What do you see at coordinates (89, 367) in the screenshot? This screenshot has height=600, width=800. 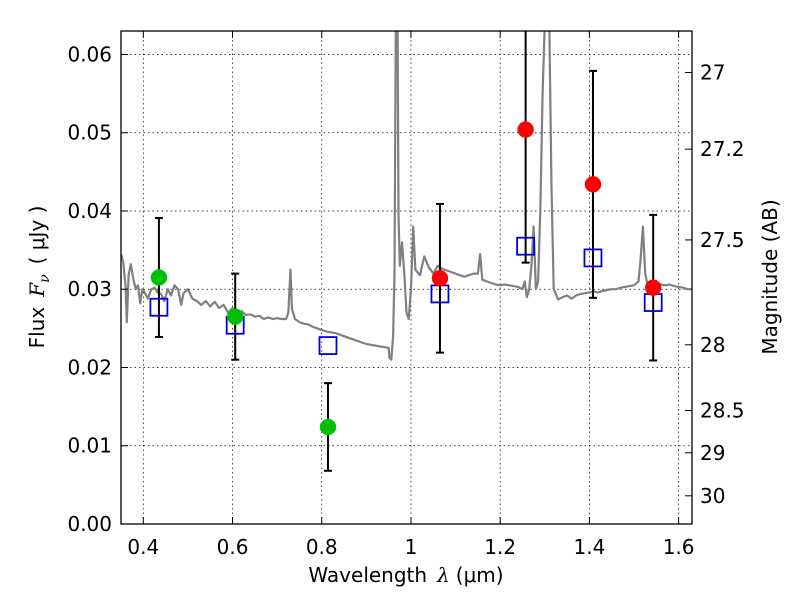 I see `y-tick-label: 0.02` at bounding box center [89, 367].